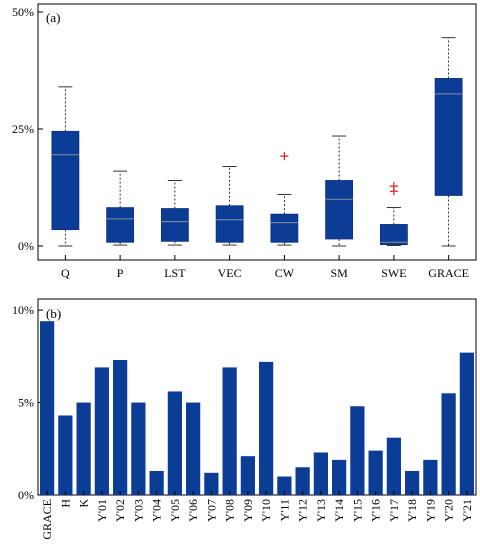 The width and height of the screenshot is (480, 550). I want to click on y-tick-label: 50%, so click(23, 12).